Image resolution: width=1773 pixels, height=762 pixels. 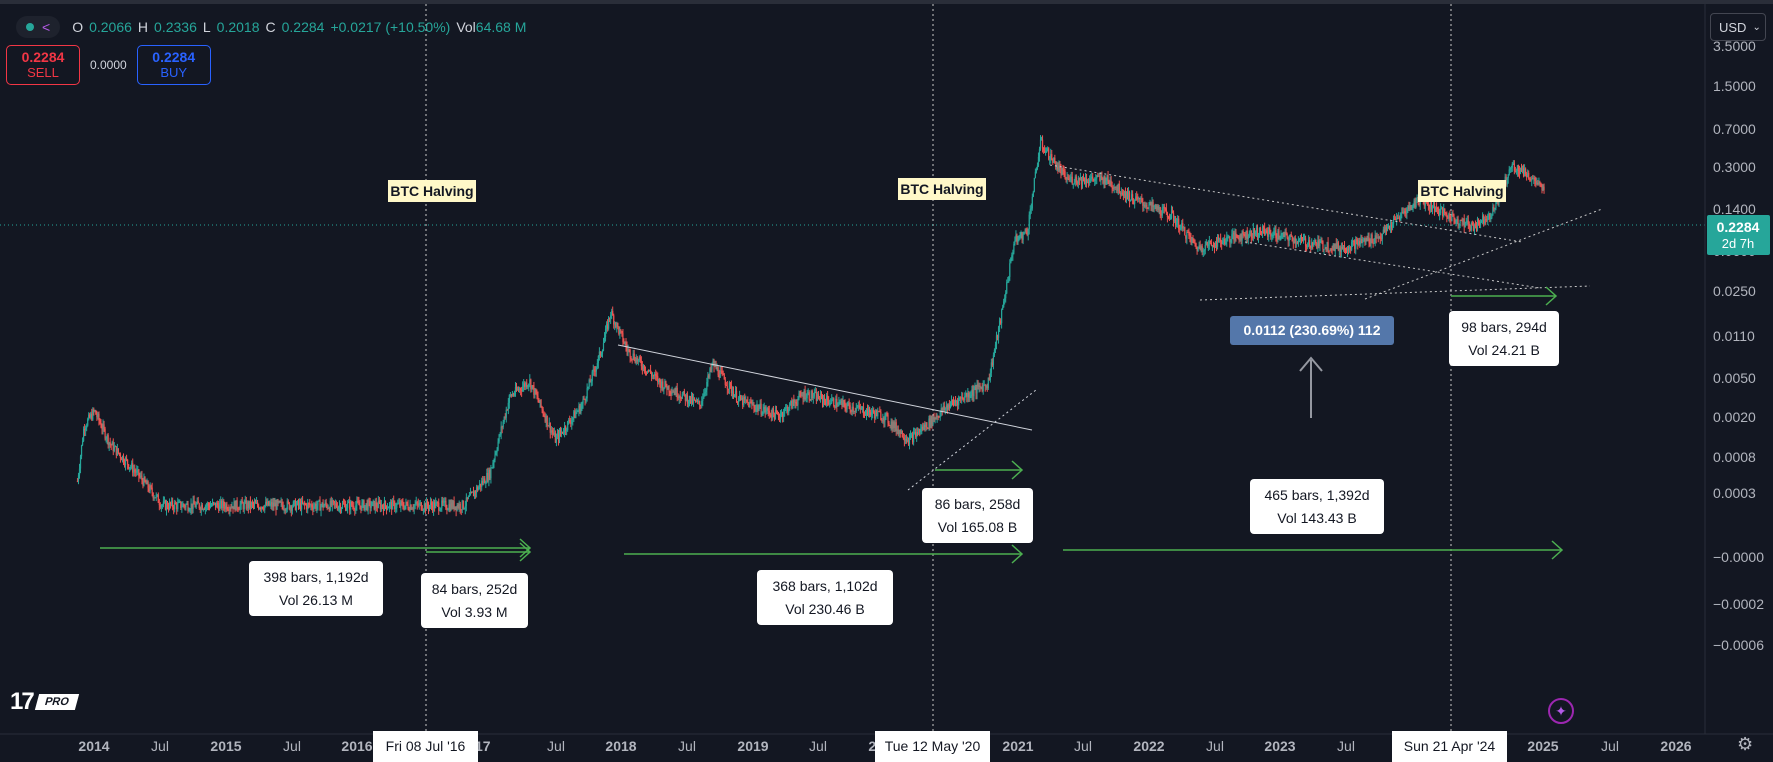 I want to click on gear-icon: ⚙, so click(x=1745, y=744).